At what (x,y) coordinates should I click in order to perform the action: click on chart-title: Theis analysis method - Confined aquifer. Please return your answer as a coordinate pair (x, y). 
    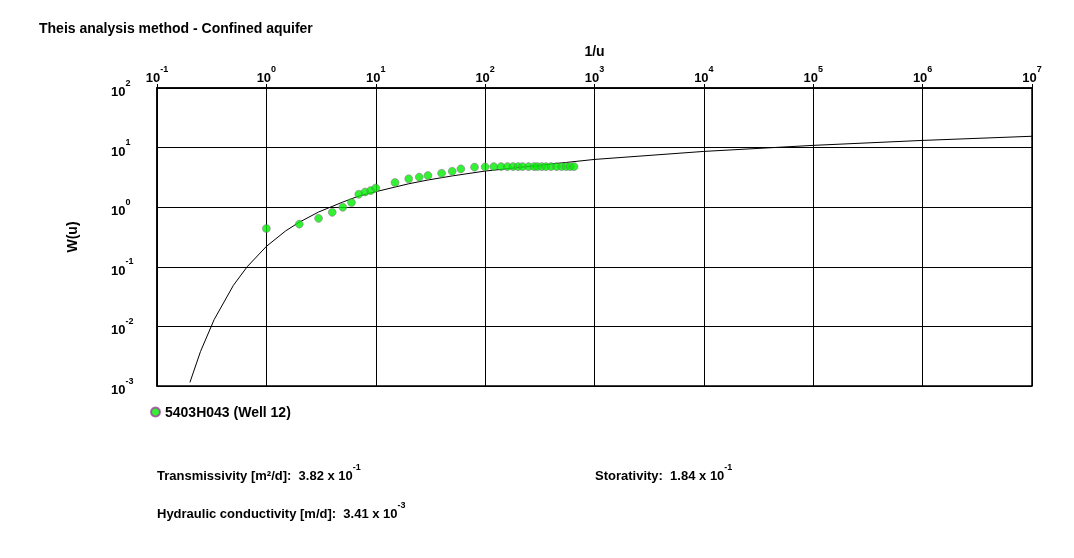
    Looking at the image, I should click on (176, 28).